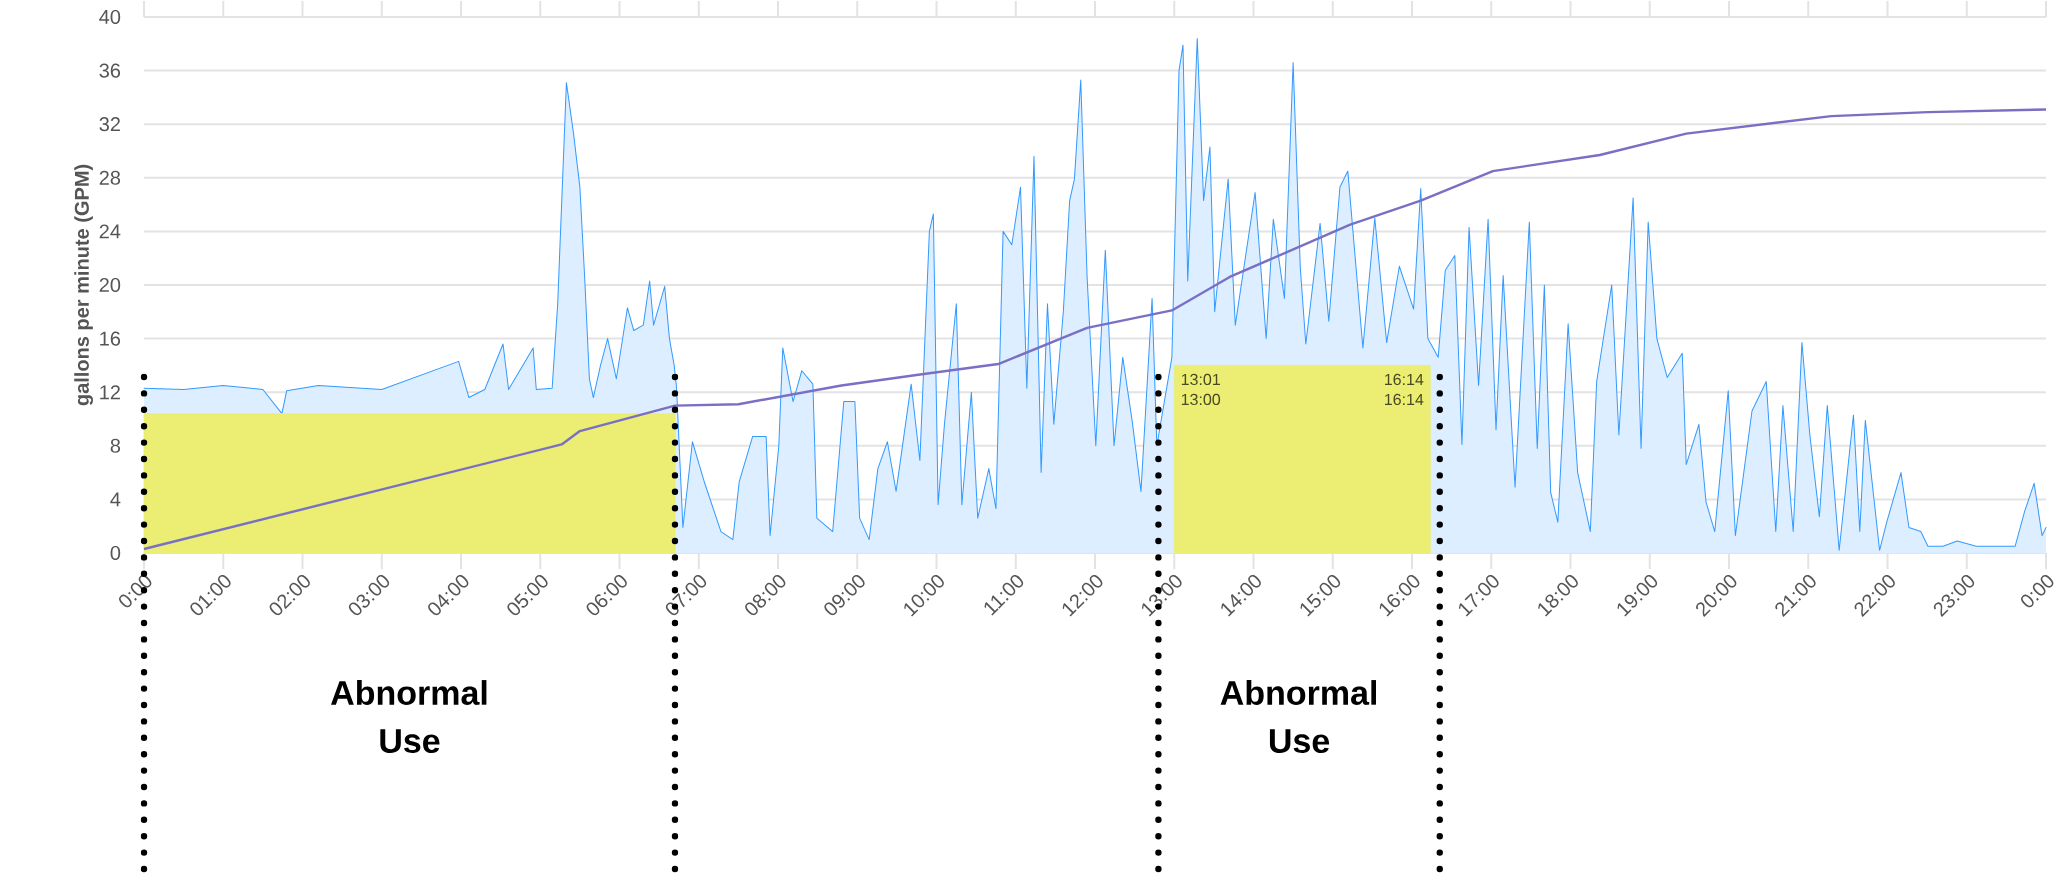 This screenshot has width=2054, height=881. I want to click on y-tick-label: 32, so click(109, 124).